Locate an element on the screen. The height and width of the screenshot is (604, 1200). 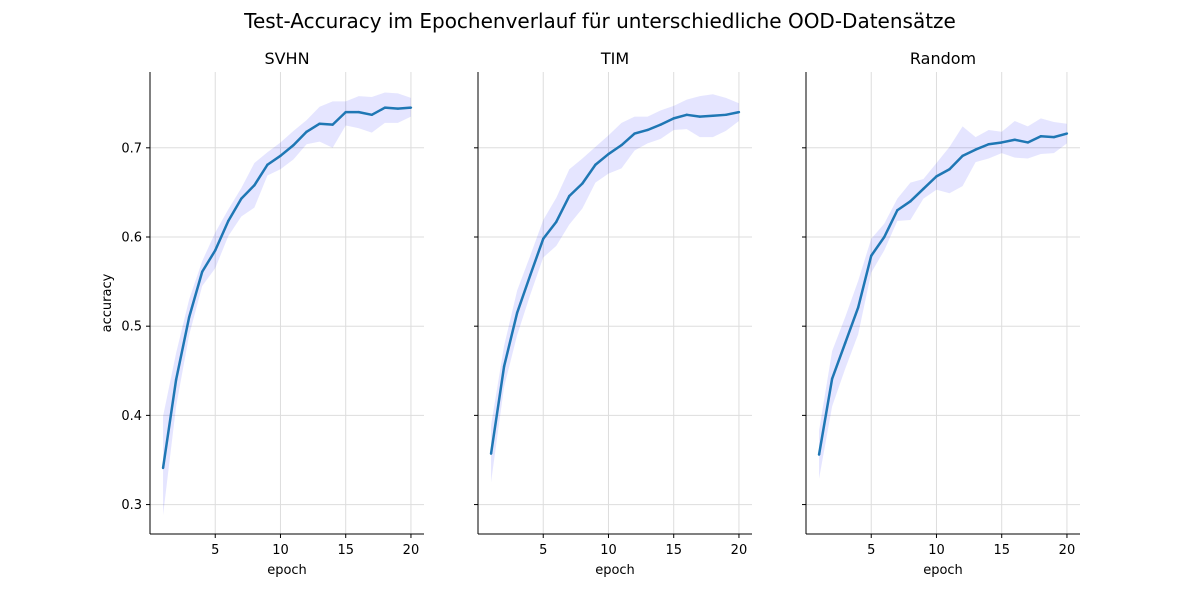
panel-title-svhn: SVHN is located at coordinates (286, 58).